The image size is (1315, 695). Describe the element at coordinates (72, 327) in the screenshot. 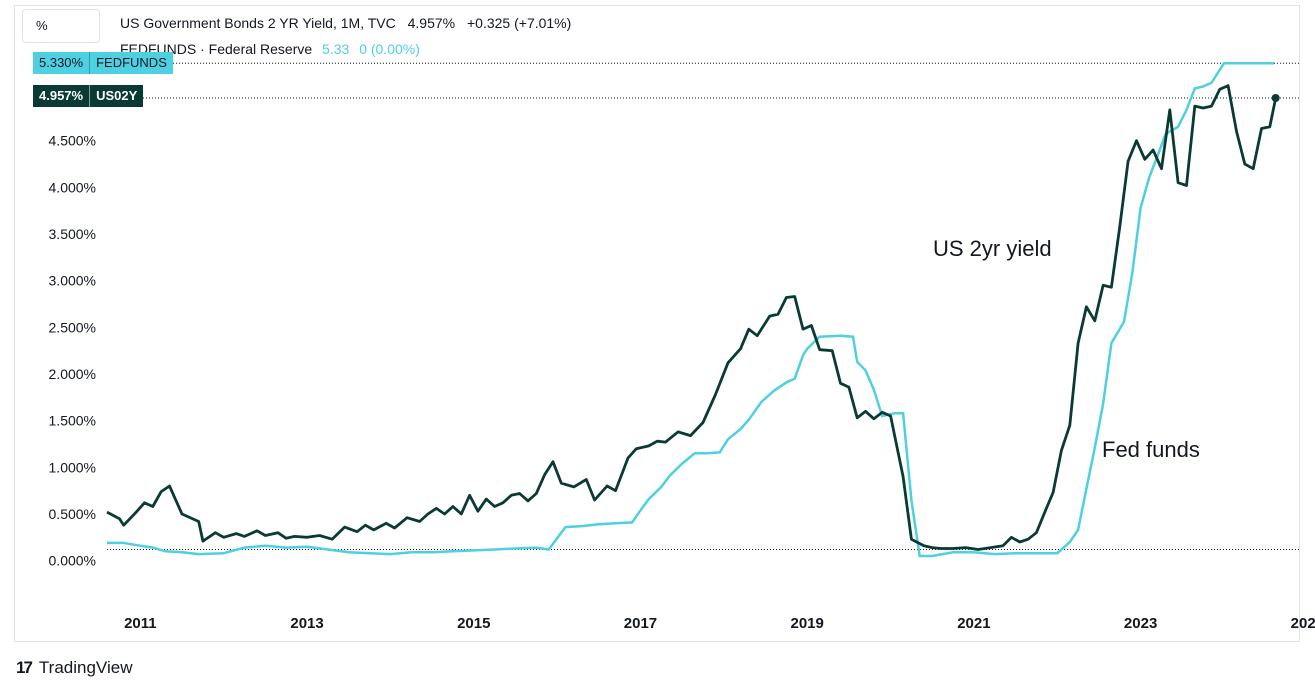

I see `y-tick-label: 2.500%` at that location.